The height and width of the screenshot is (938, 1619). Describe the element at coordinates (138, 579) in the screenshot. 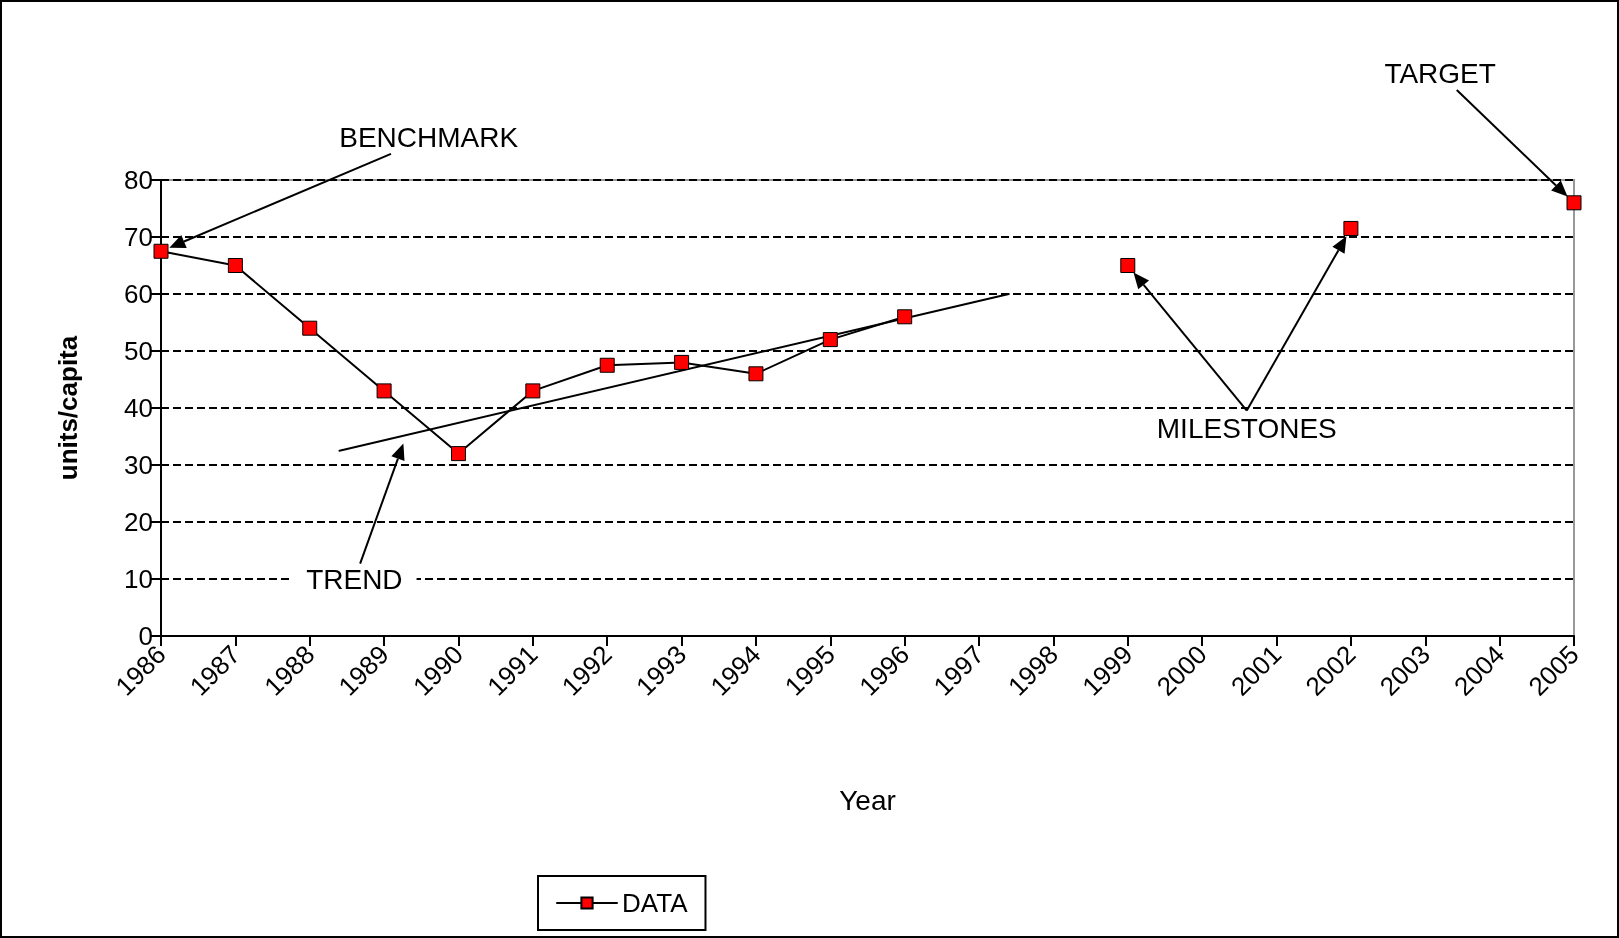

I see `y-tick-label: 10` at that location.